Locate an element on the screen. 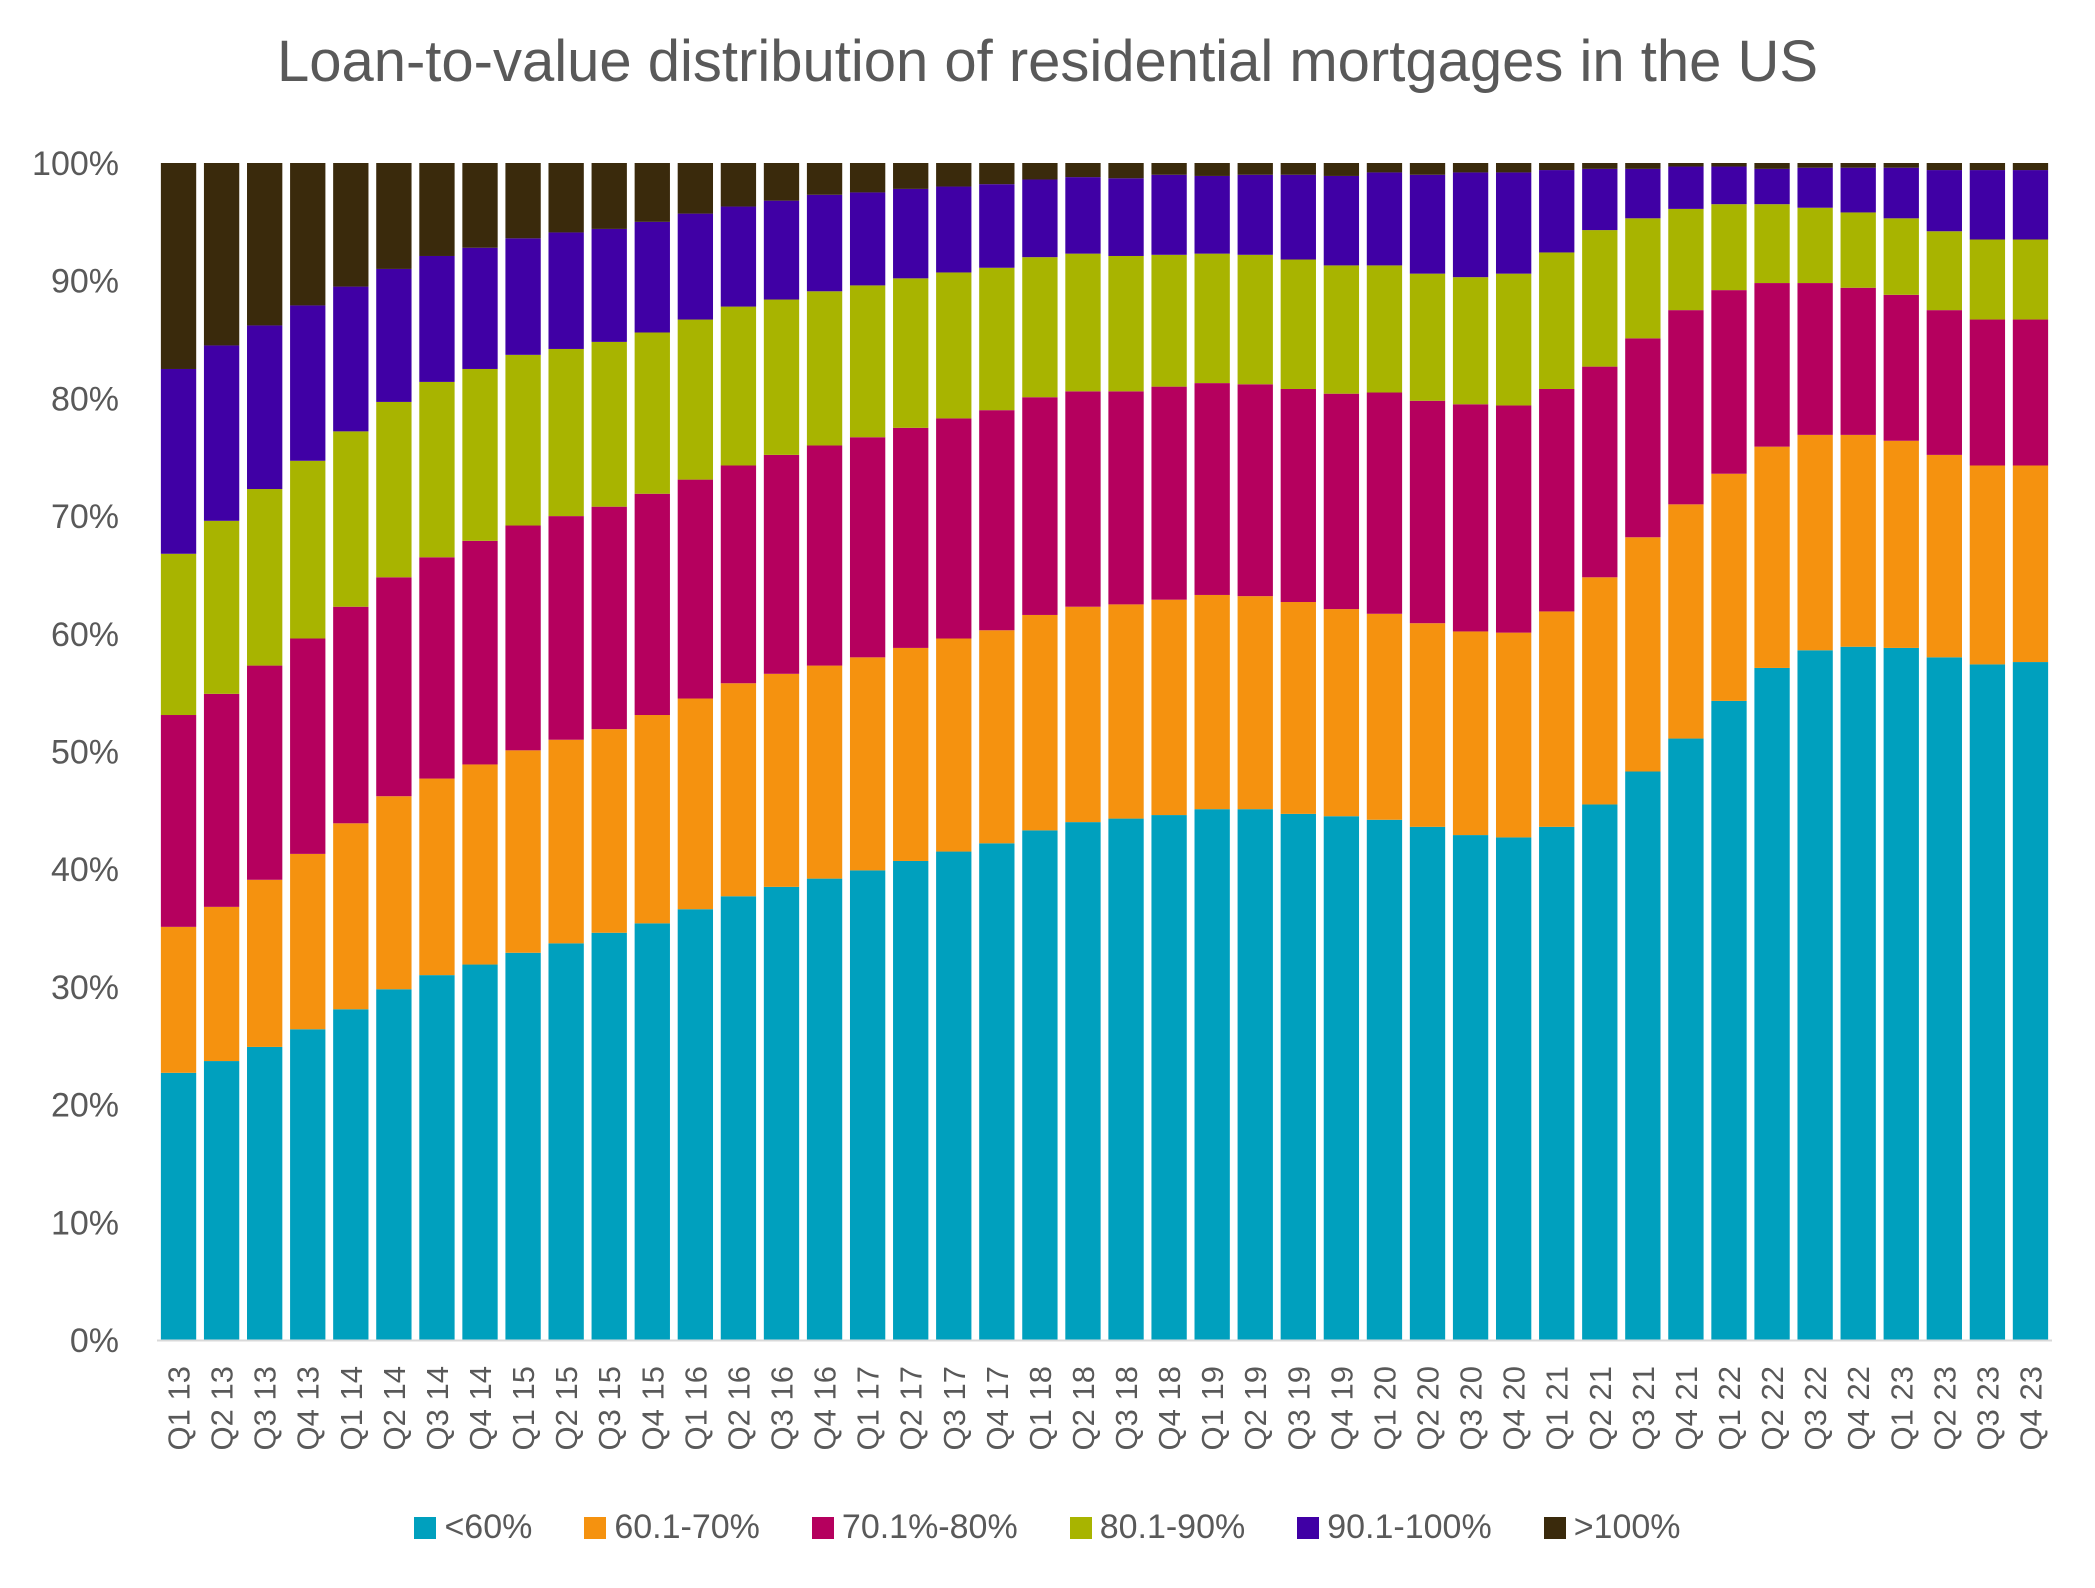 The height and width of the screenshot is (1588, 2095). x-tick-label: Q2 20 is located at coordinates (1428, 1408).